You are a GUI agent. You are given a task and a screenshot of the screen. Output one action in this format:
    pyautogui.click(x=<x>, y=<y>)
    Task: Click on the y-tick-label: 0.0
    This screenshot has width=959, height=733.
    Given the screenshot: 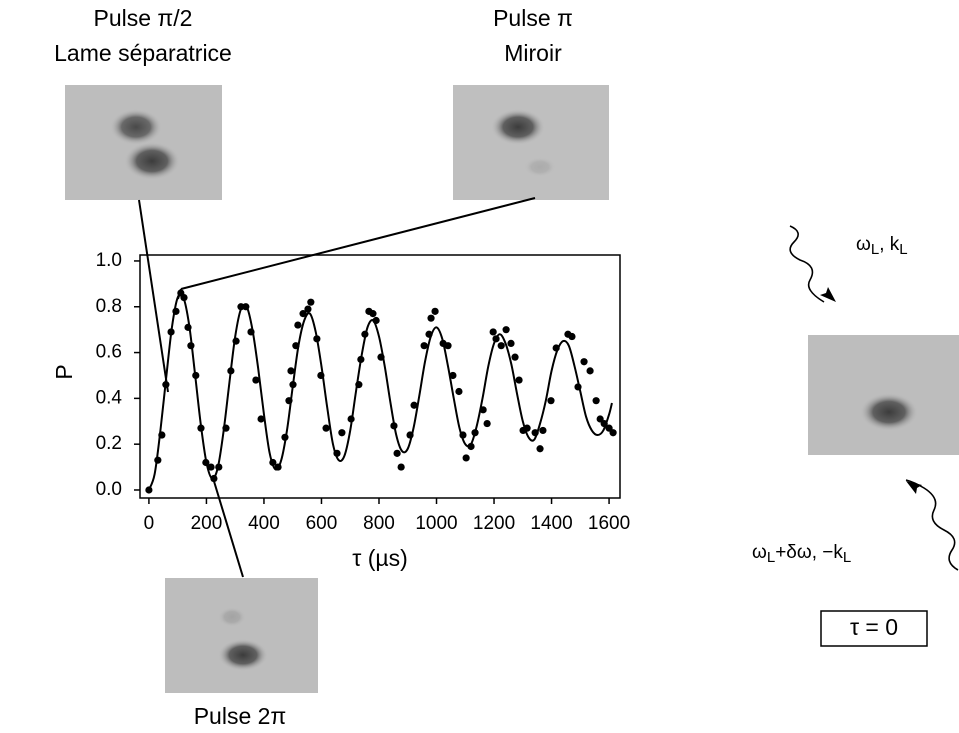 What is the action you would take?
    pyautogui.click(x=109, y=489)
    